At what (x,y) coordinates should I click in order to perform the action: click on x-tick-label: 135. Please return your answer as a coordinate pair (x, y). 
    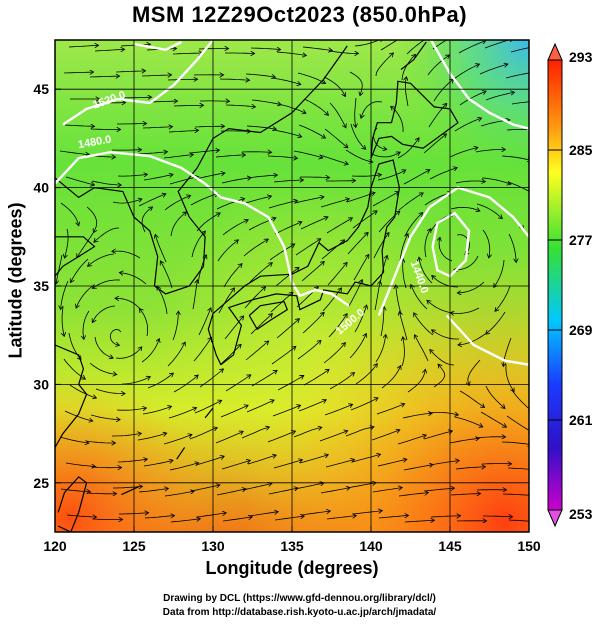
    Looking at the image, I should click on (292, 546).